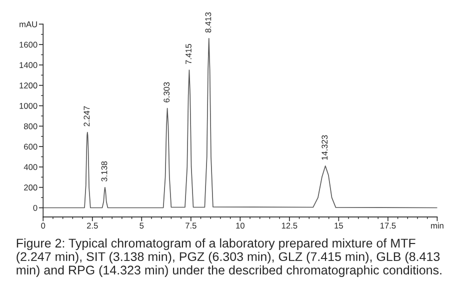  What do you see at coordinates (142, 225) in the screenshot?
I see `x-tick-label: 5` at bounding box center [142, 225].